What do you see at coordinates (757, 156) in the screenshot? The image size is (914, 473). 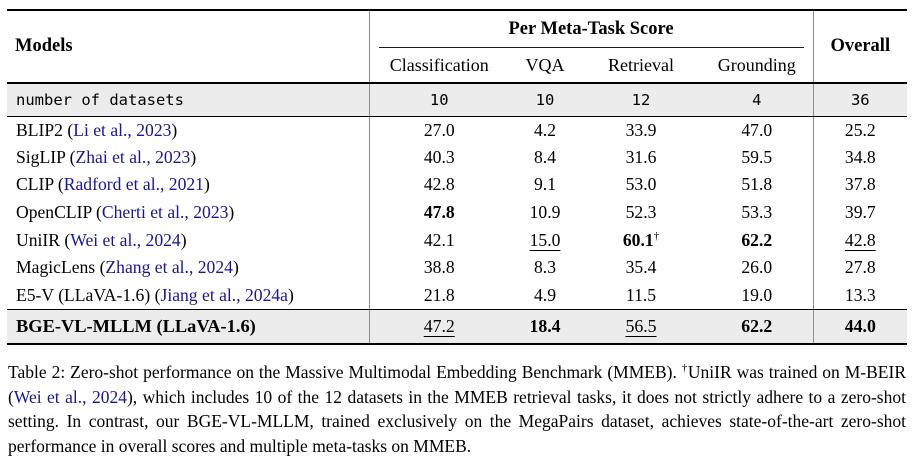 I see `score-cell: 59.5` at bounding box center [757, 156].